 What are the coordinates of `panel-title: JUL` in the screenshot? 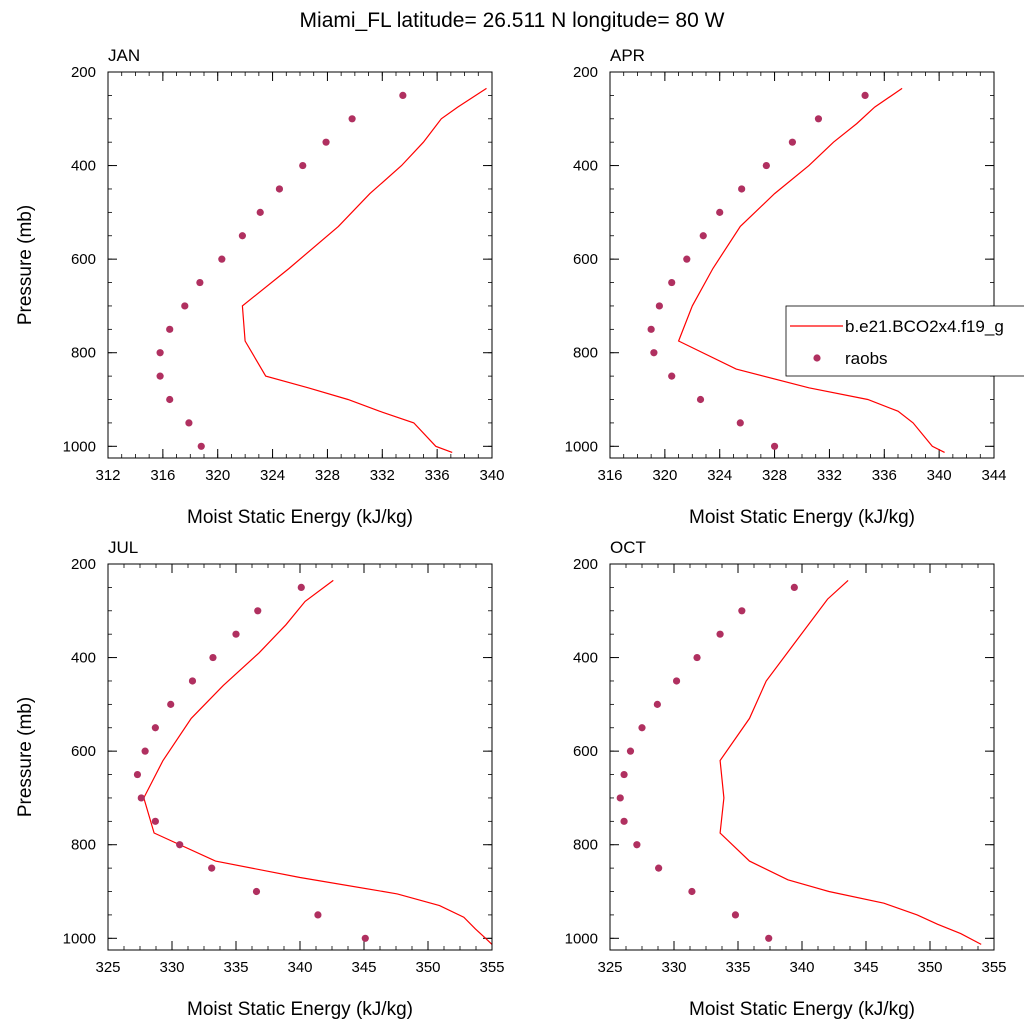 It's located at (123, 547).